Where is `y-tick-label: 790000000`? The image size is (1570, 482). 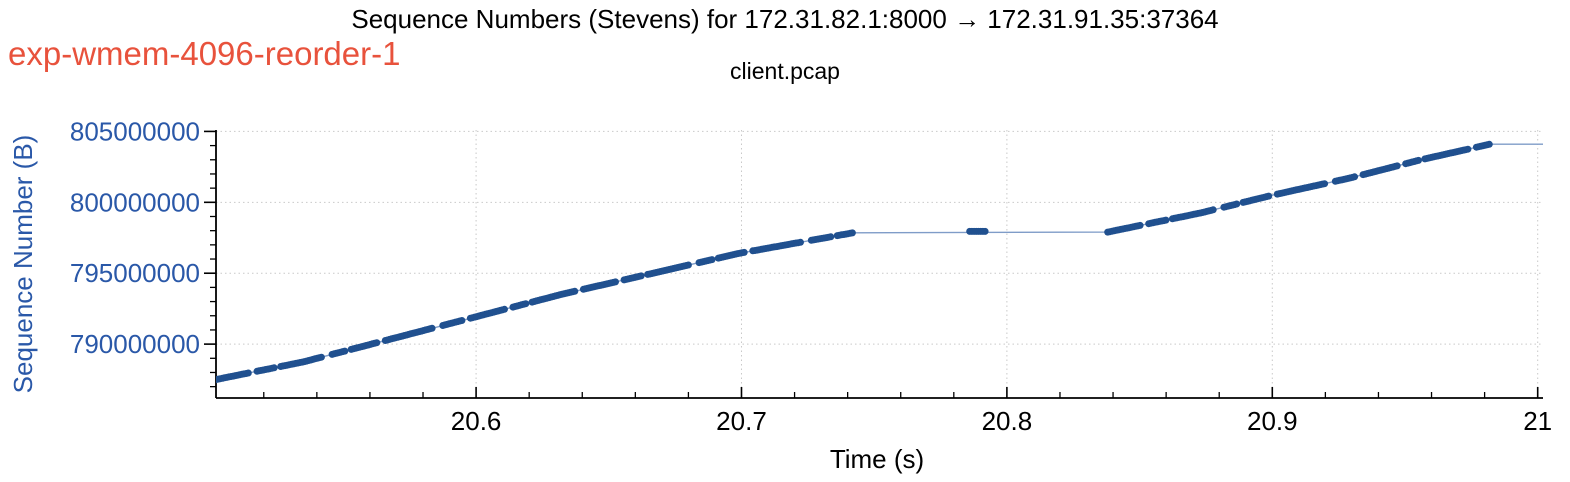
y-tick-label: 790000000 is located at coordinates (135, 344).